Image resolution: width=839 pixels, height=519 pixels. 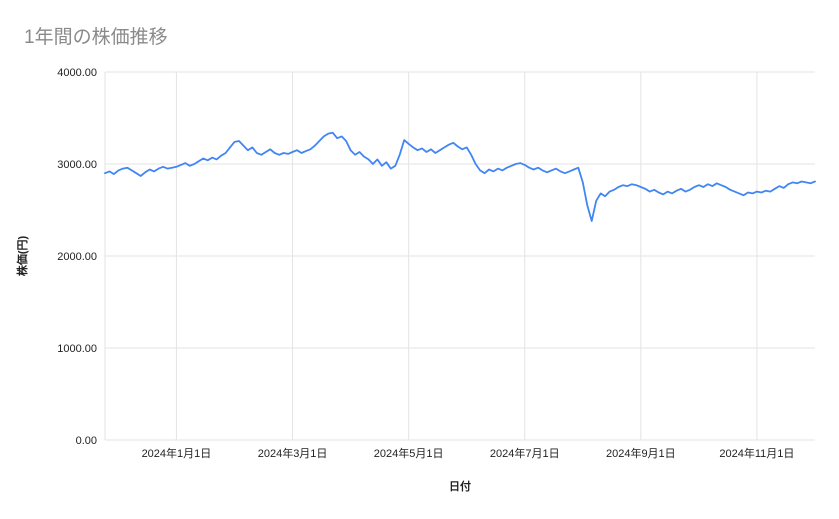 What do you see at coordinates (177, 453) in the screenshot?
I see `x-tick-label: 2024年1月1日` at bounding box center [177, 453].